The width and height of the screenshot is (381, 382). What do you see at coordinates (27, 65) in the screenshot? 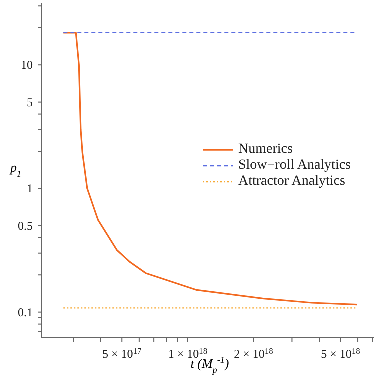
I see `y-tick-label: 10` at bounding box center [27, 65].